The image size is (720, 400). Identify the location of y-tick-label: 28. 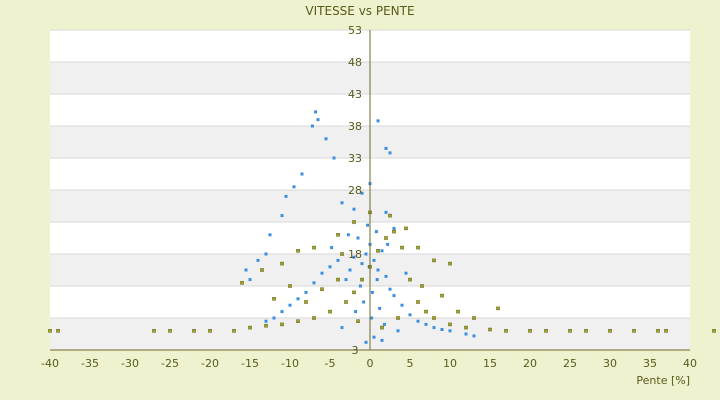
(355, 190).